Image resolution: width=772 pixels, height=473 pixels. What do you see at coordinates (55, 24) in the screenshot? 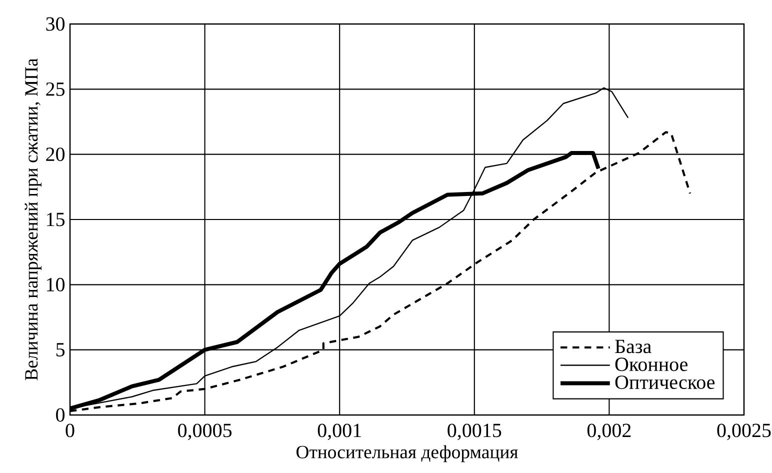
I see `y-tick-label: 30` at bounding box center [55, 24].